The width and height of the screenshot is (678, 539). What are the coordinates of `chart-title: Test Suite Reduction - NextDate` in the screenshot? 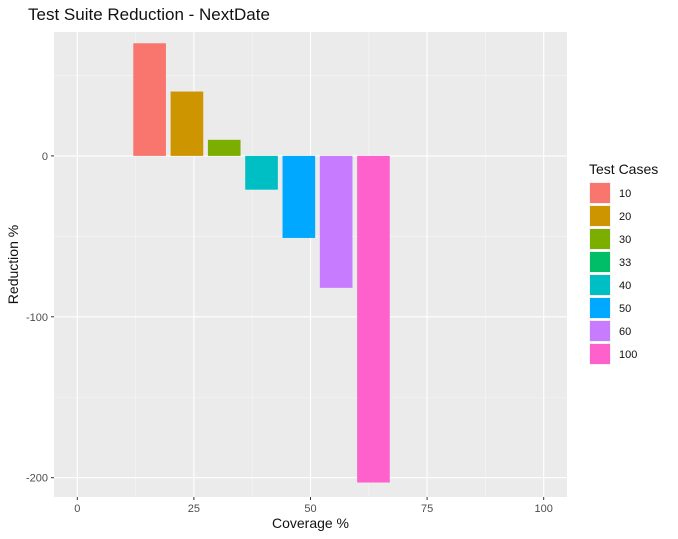 It's located at (149, 14).